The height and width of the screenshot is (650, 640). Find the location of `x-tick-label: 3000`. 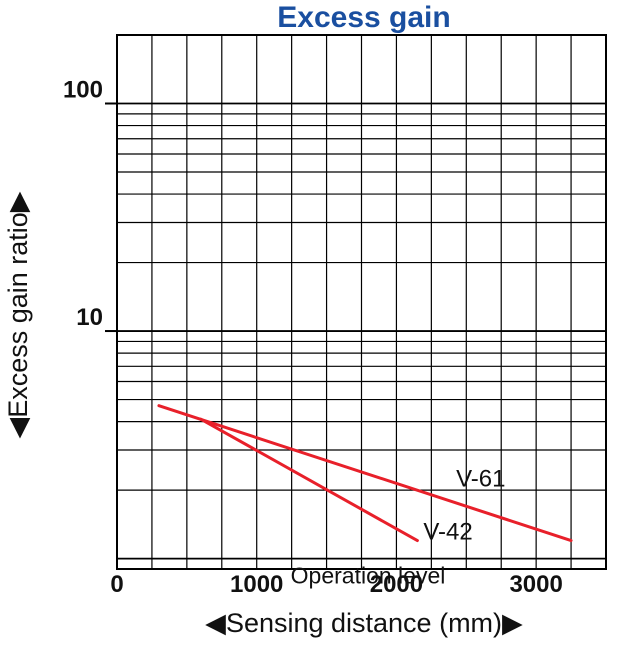

x-tick-label: 3000 is located at coordinates (535, 584).